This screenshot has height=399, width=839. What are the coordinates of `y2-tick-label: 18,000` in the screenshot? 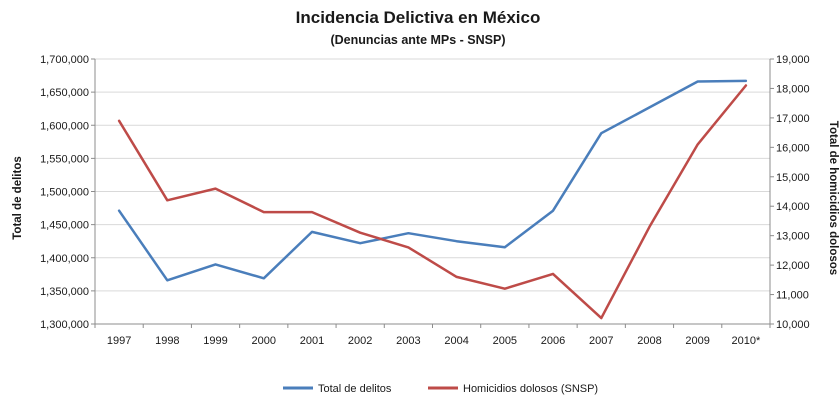 It's located at (793, 89).